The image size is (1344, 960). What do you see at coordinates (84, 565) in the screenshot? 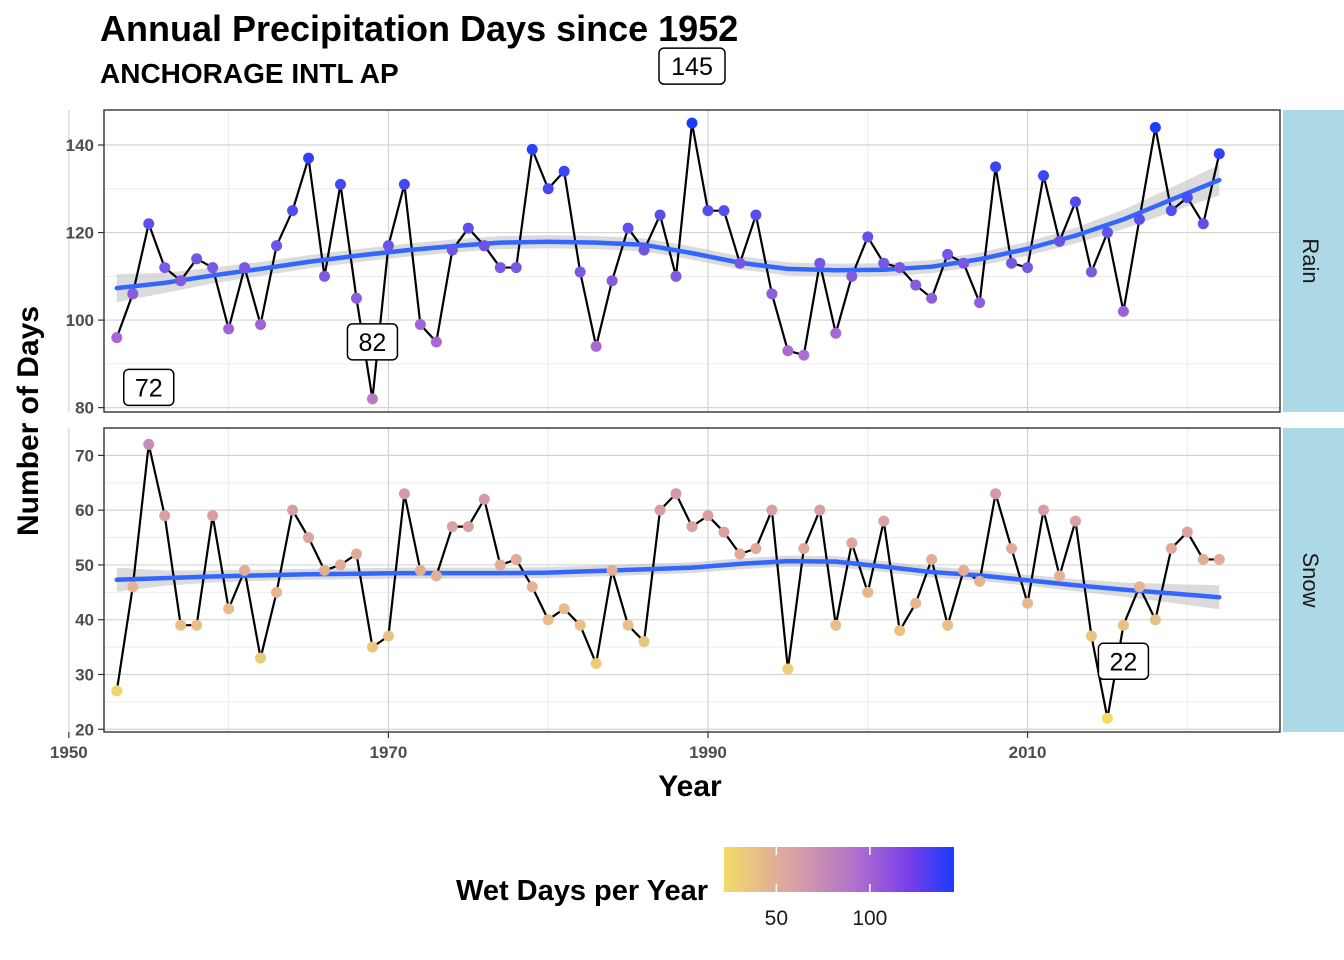
I see `y-tick-label: 50` at bounding box center [84, 565].